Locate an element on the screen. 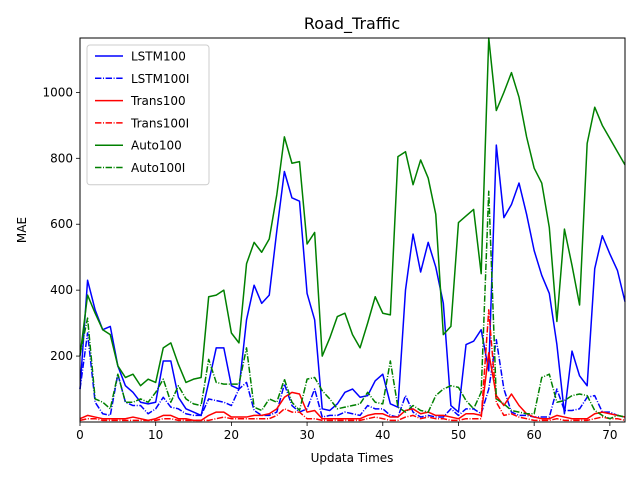  legend-label: LSTM100I is located at coordinates (160, 79).